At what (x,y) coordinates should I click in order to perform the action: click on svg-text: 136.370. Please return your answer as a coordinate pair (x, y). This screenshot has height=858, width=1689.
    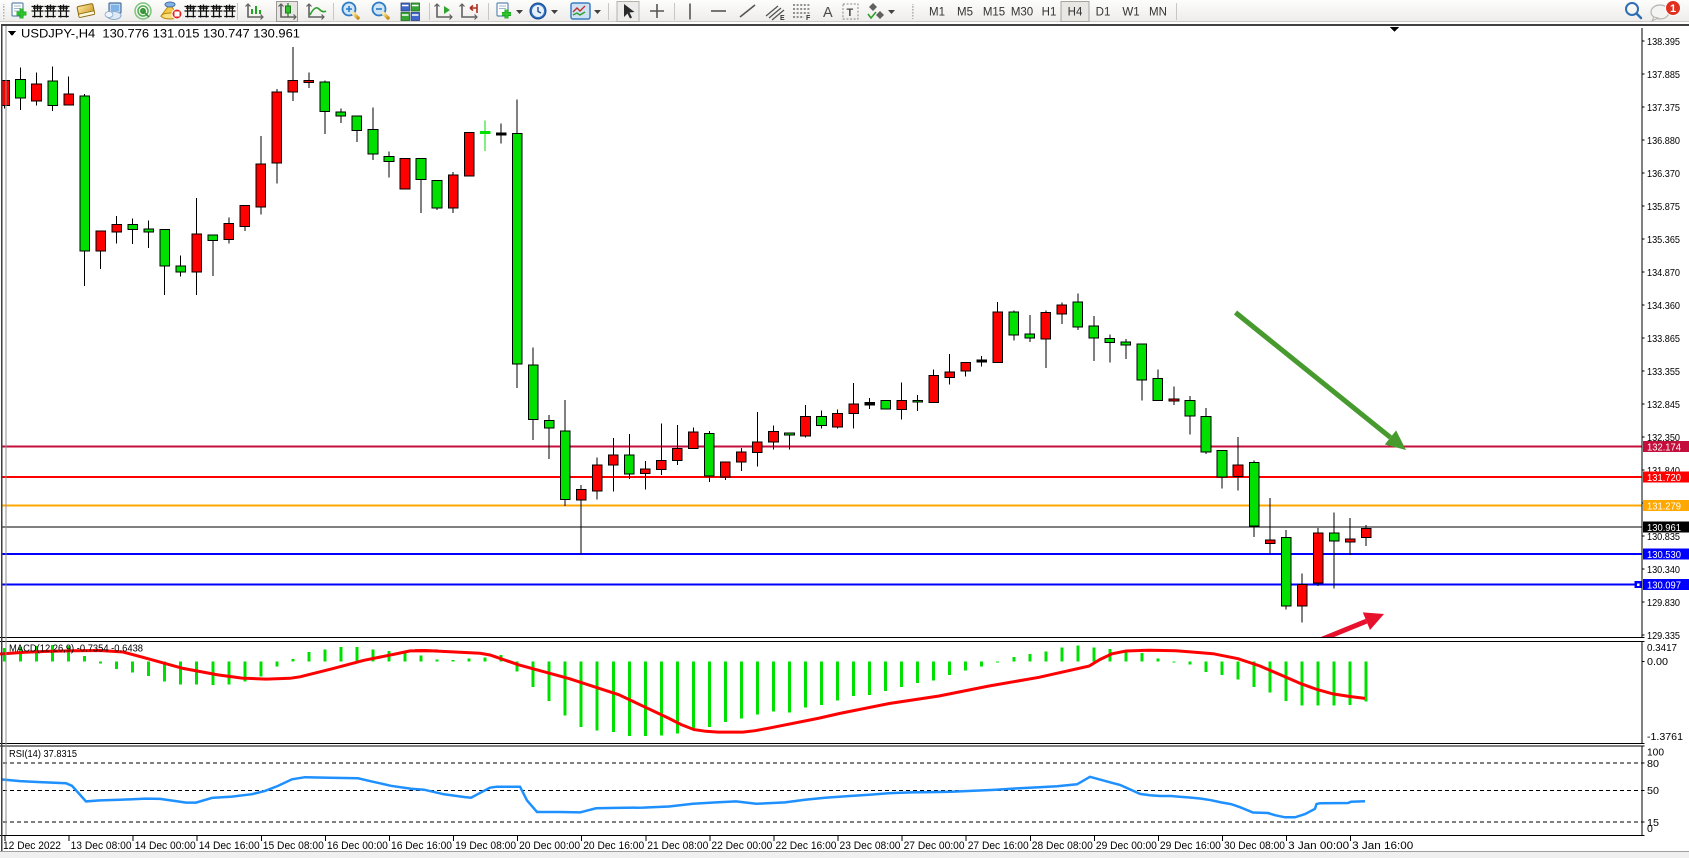
    Looking at the image, I should click on (1663, 174).